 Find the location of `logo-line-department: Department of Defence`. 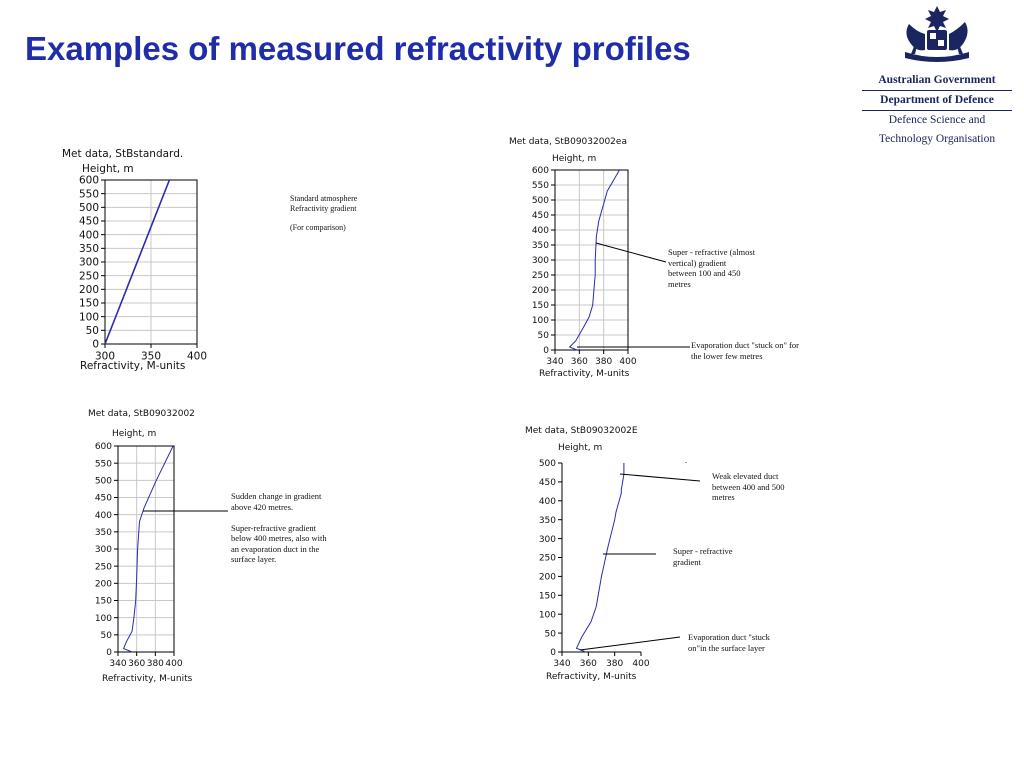

logo-line-department: Department of Defence is located at coordinates (937, 101).